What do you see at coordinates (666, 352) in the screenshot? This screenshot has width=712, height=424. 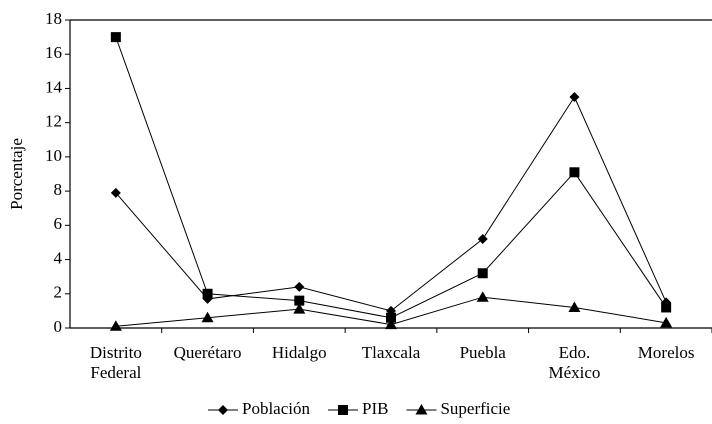 I see `x-tick-label: Morelos` at bounding box center [666, 352].